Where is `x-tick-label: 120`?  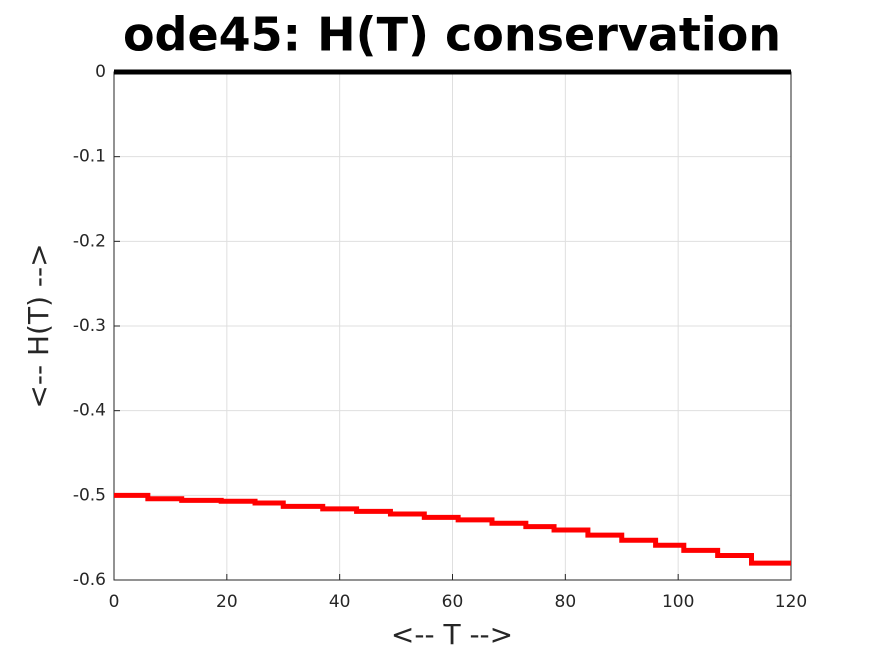
x-tick-label: 120 is located at coordinates (791, 602).